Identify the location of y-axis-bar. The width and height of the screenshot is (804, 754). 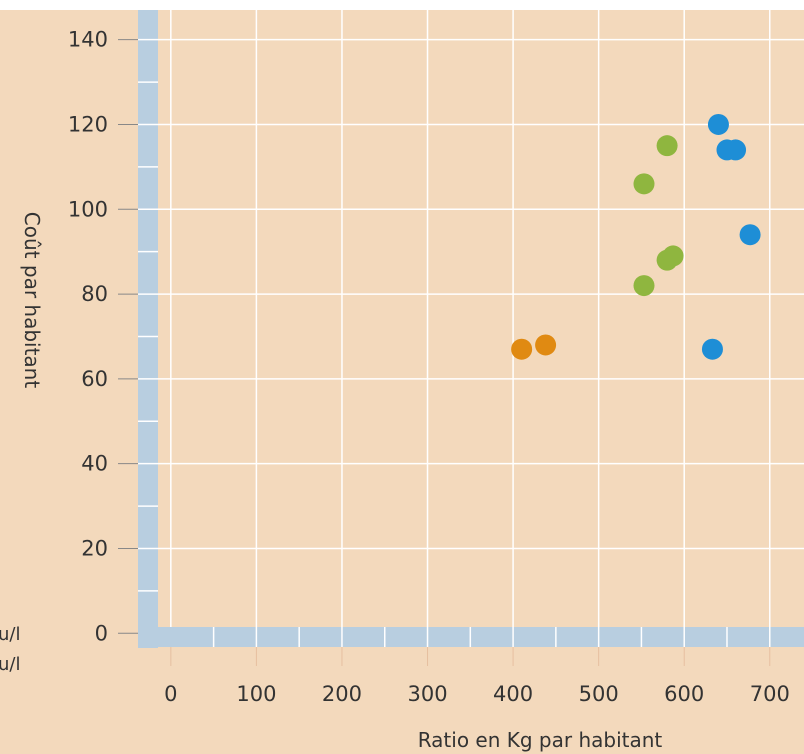
(148, 329).